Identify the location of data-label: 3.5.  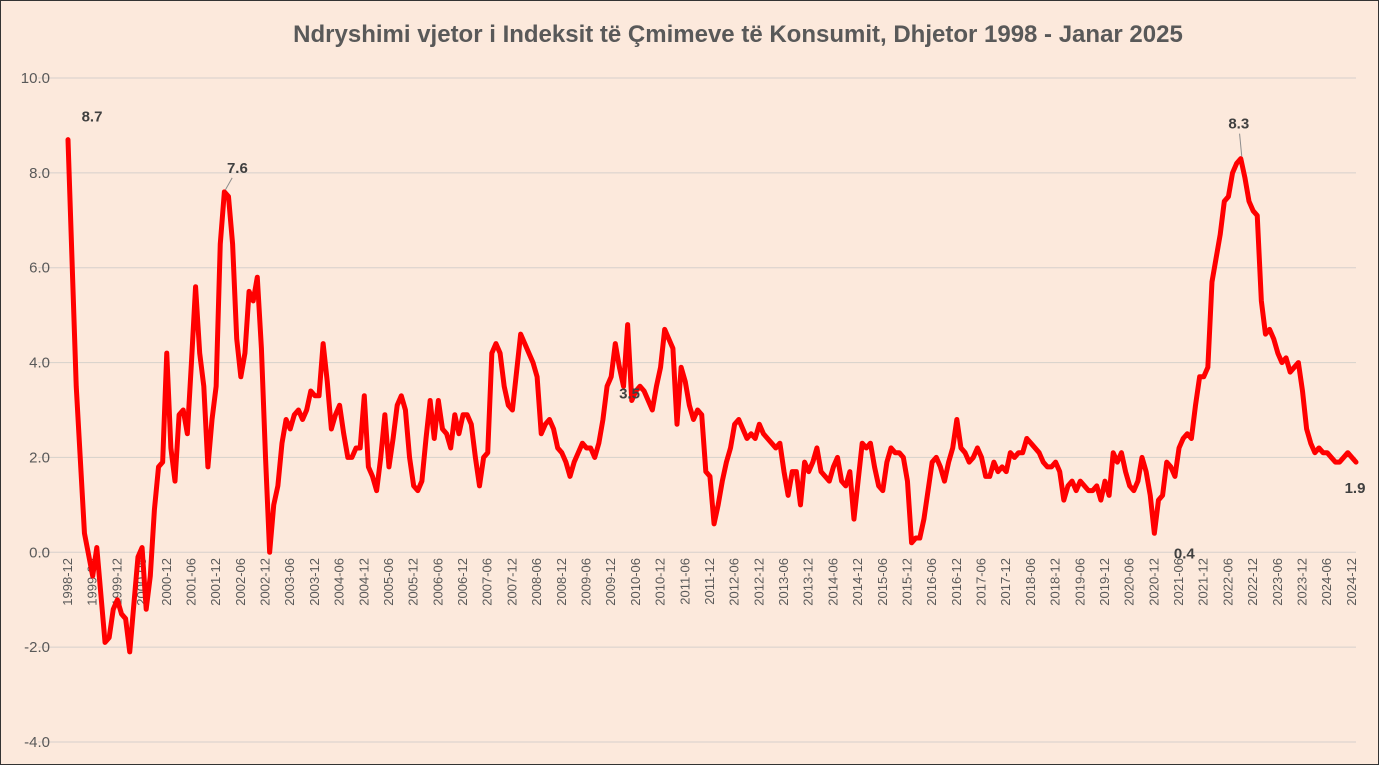
(629, 393).